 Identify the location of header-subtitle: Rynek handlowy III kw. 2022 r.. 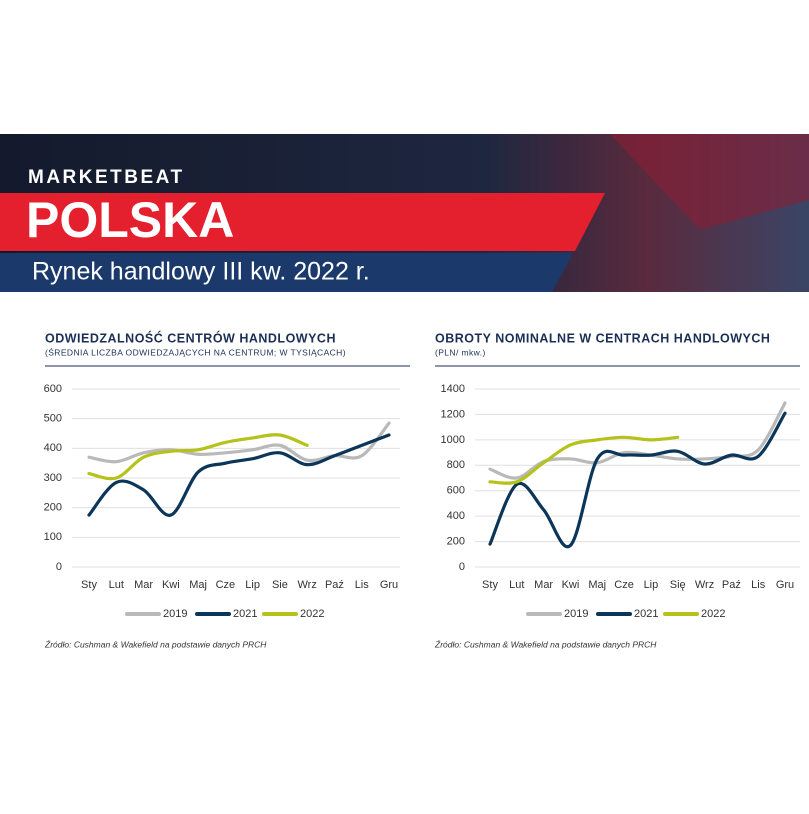
(201, 272).